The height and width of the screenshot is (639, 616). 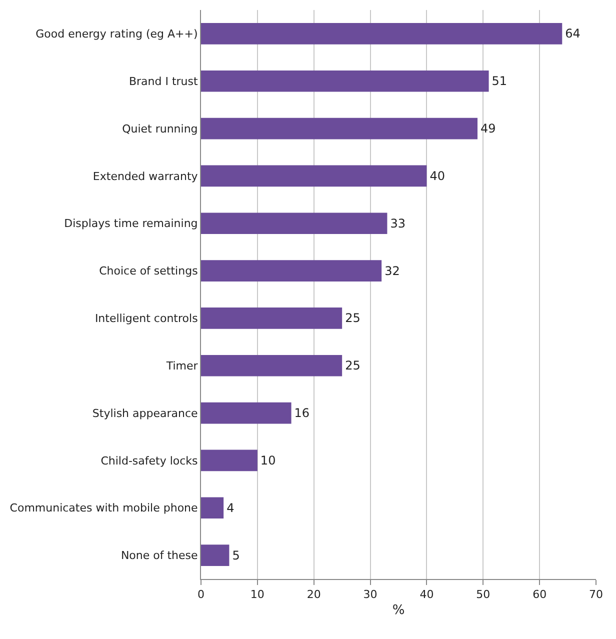 I want to click on x-axis-title: %, so click(x=398, y=610).